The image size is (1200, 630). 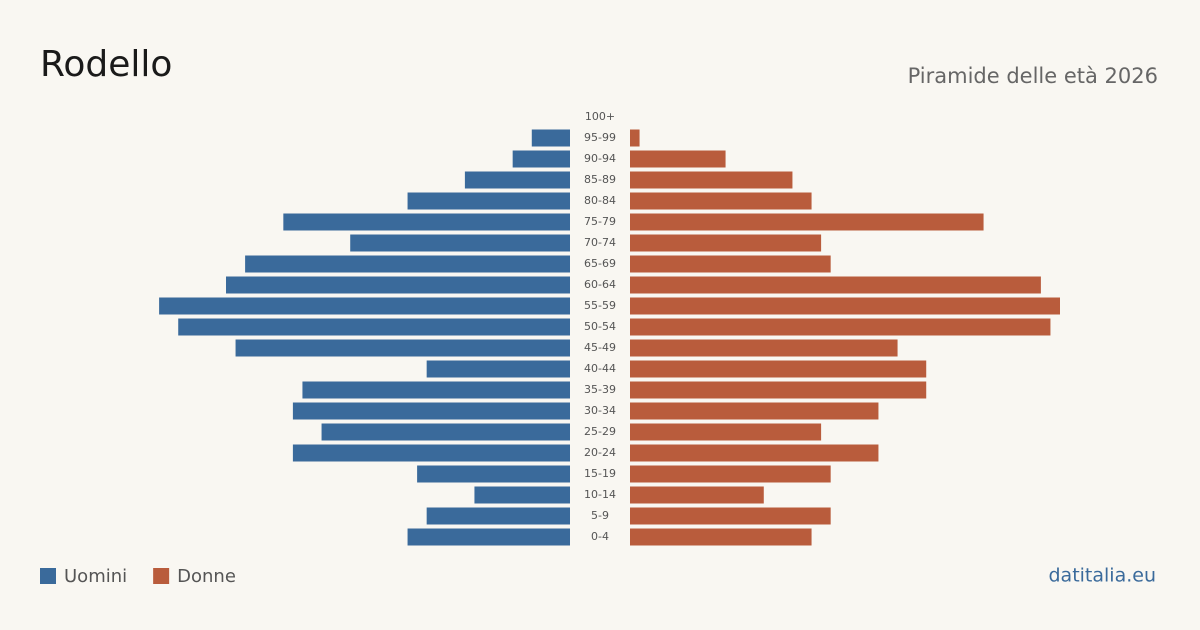 I want to click on age-label: 35-39, so click(x=600, y=389).